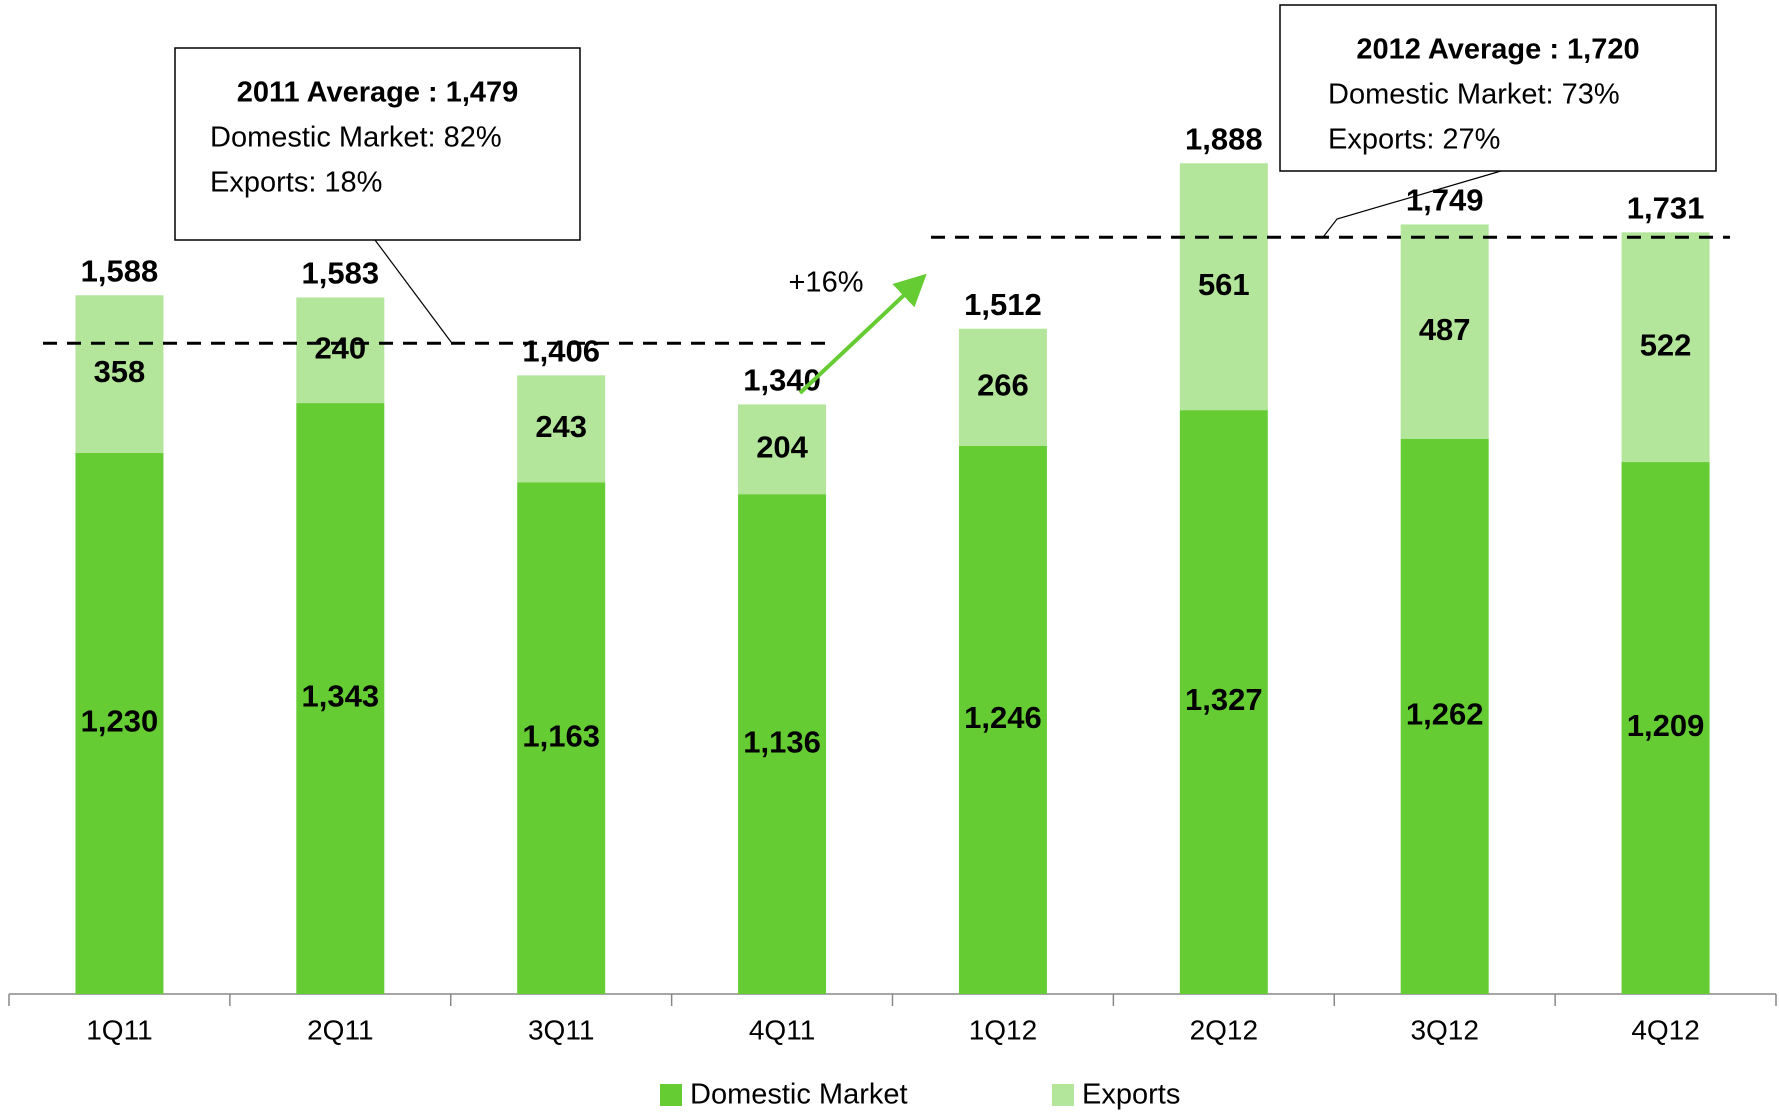  What do you see at coordinates (1003, 384) in the screenshot?
I see `data-label: 266` at bounding box center [1003, 384].